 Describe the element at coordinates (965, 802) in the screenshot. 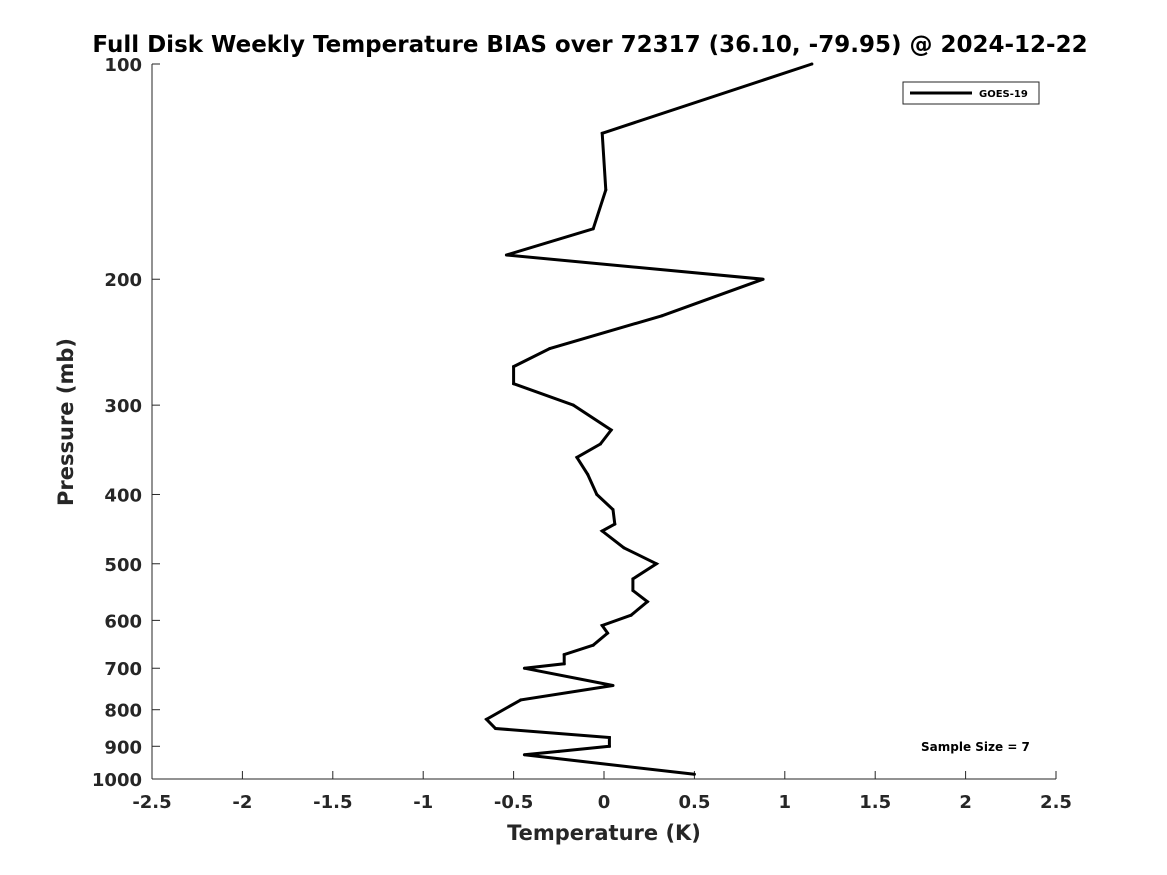

I see `x-tick-label: 2` at that location.